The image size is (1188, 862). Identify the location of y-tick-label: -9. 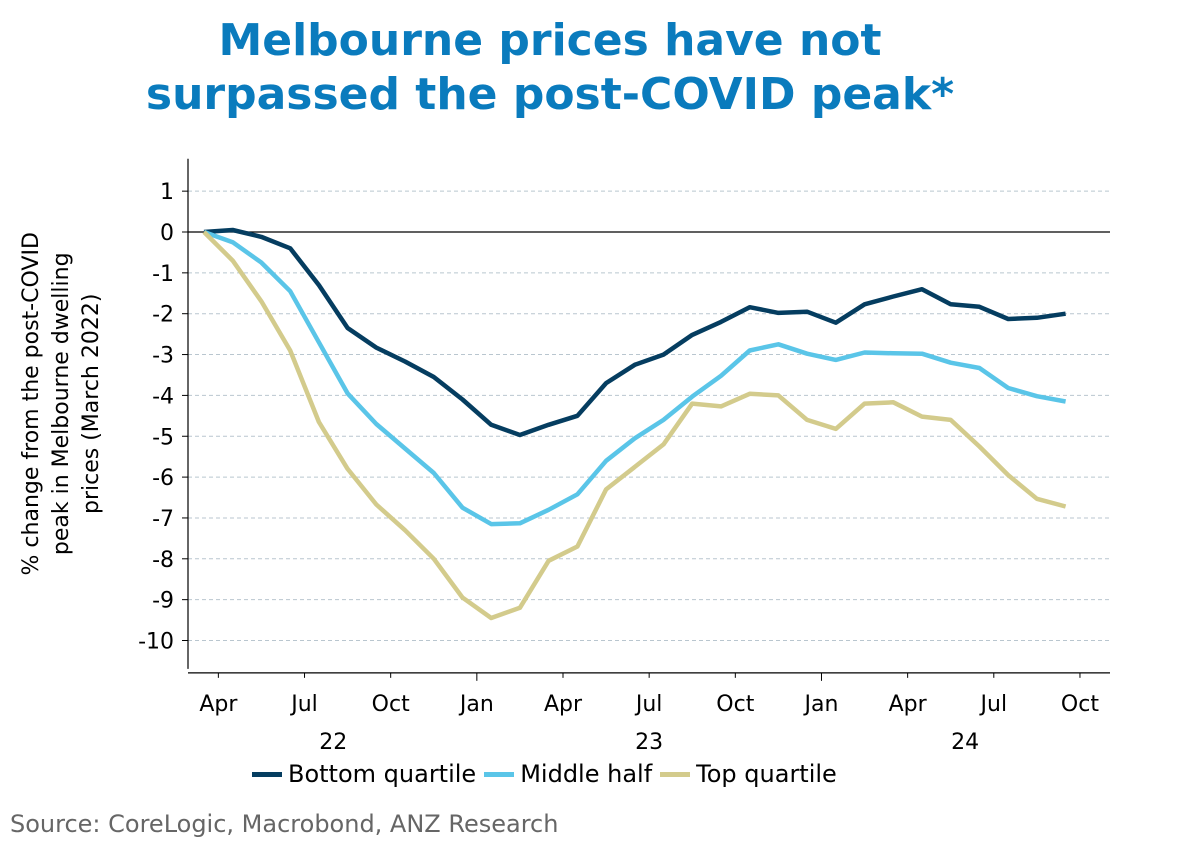
(163, 601).